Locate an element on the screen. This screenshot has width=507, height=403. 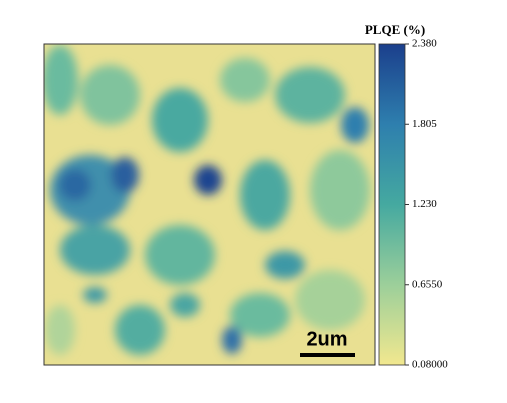
colorbar is located at coordinates (392, 204).